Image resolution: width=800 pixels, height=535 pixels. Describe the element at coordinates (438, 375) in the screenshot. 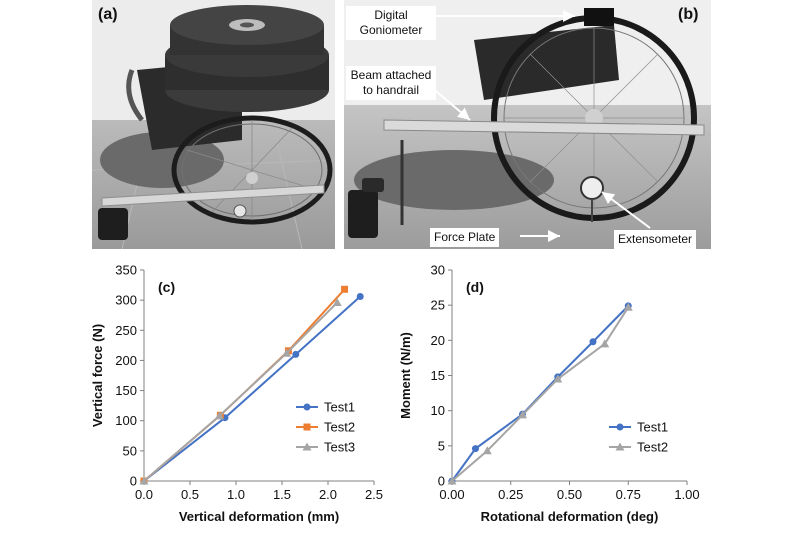

I see `y-tick-label: 15` at that location.